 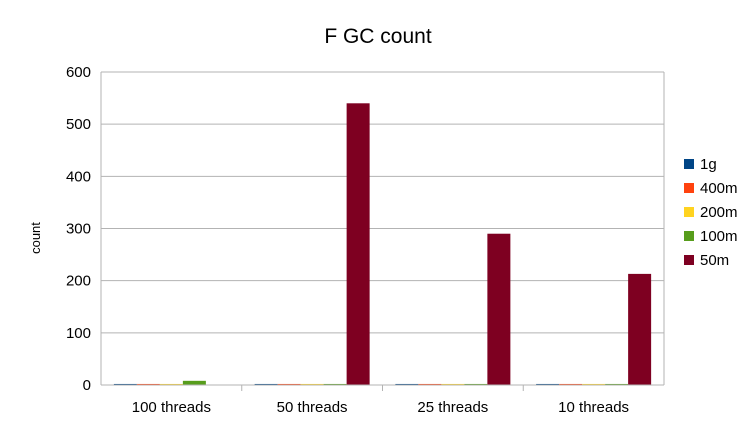 What do you see at coordinates (87, 385) in the screenshot?
I see `y-tick-label: 0` at bounding box center [87, 385].